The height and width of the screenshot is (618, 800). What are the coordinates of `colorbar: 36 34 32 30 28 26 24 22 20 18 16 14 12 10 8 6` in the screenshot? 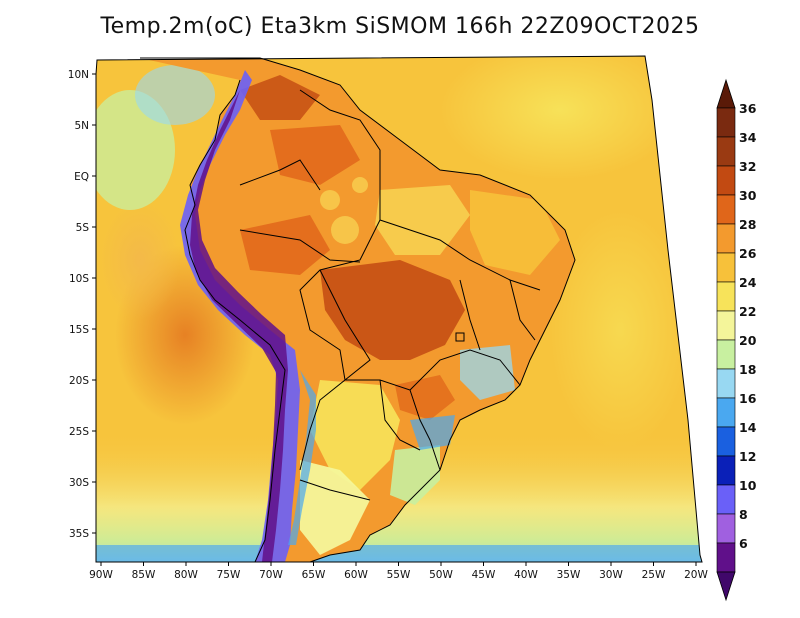 It's located at (736, 340).